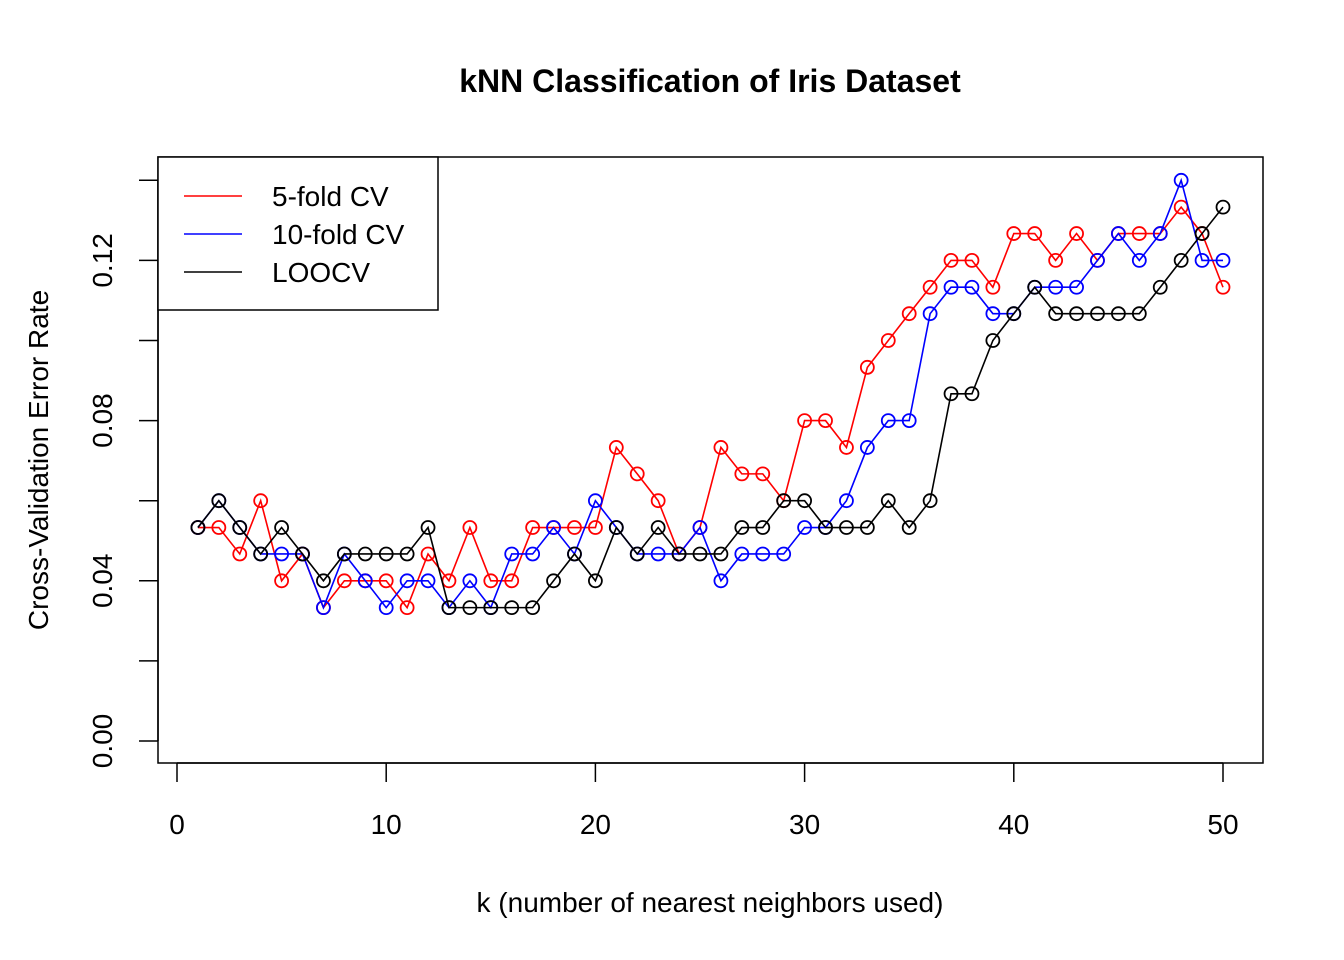  Describe the element at coordinates (123, 474) in the screenshot. I see `y-axis: 0.00 0.04 0.08 0.12` at that location.